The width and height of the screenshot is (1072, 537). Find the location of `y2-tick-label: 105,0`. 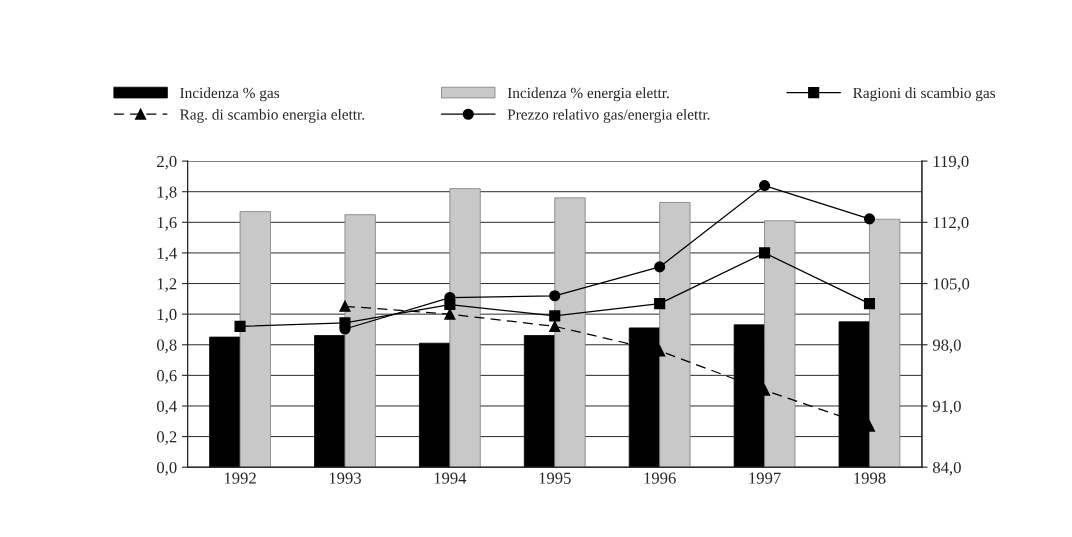

y2-tick-label: 105,0 is located at coordinates (951, 285).